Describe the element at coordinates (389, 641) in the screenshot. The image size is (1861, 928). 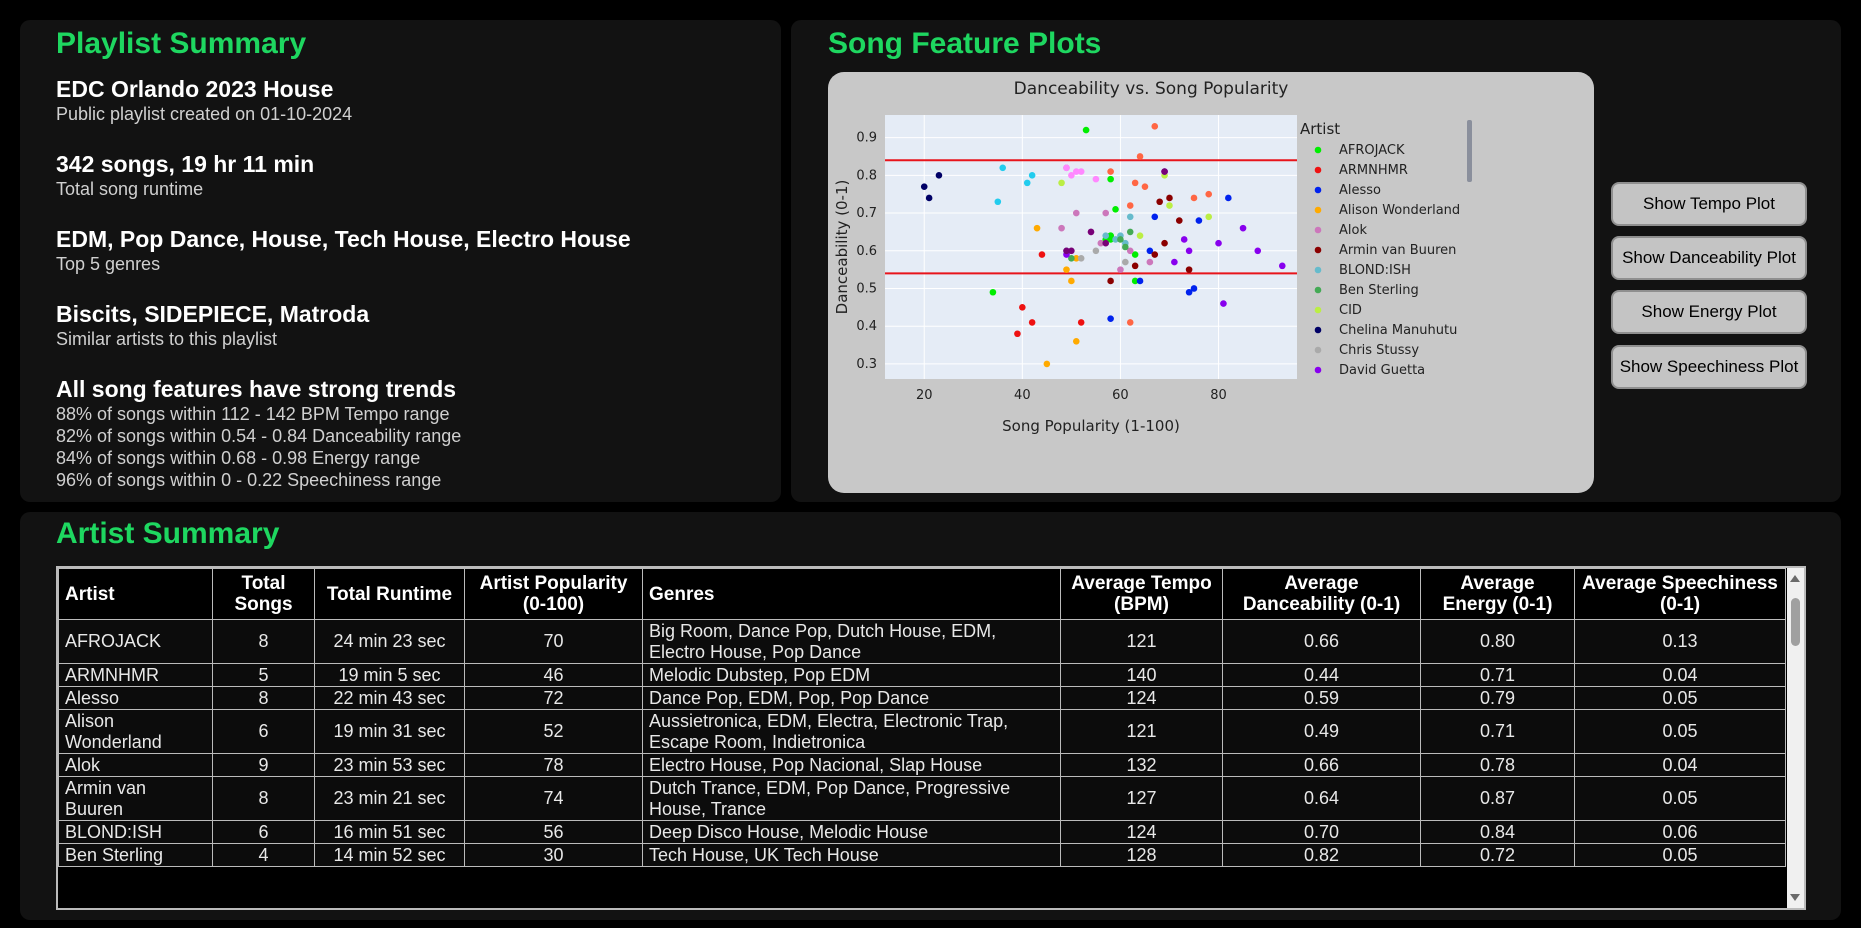
I see `table-cell: 24 min 23 sec` at that location.